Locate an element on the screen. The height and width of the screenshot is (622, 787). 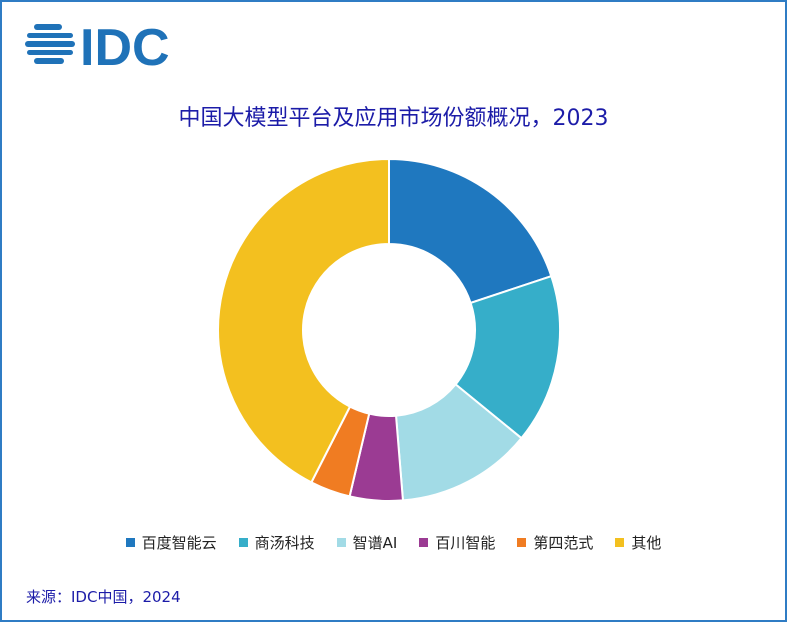
legend-item: 第四范式 is located at coordinates (555, 542).